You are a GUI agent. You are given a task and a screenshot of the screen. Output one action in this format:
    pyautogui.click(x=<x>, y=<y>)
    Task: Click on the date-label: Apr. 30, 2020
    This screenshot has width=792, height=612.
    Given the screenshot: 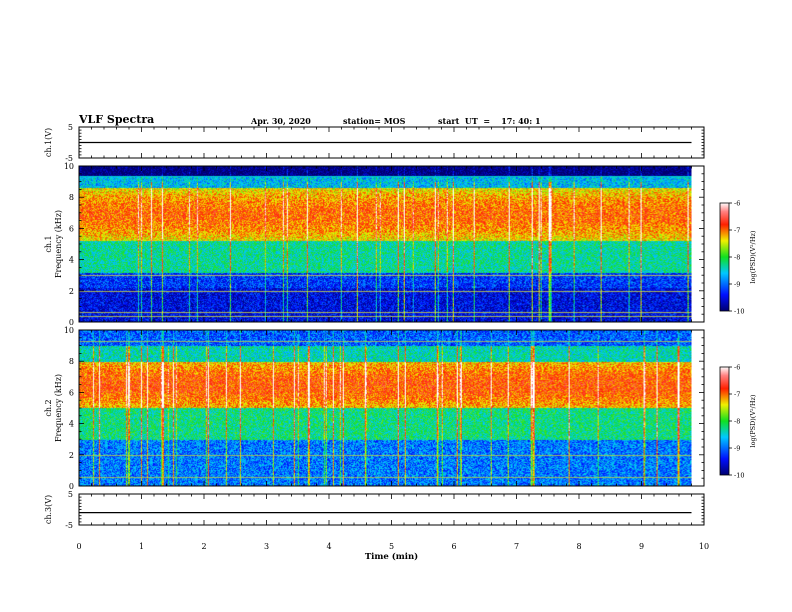 What is the action you would take?
    pyautogui.click(x=281, y=121)
    